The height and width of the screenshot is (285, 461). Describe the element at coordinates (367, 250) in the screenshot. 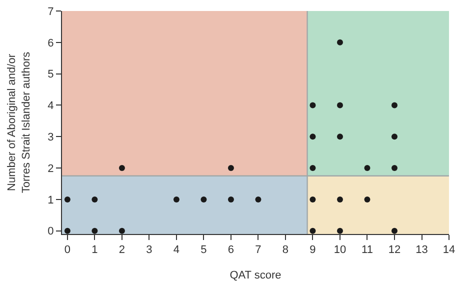

I see `x-tick-label: 11` at that location.